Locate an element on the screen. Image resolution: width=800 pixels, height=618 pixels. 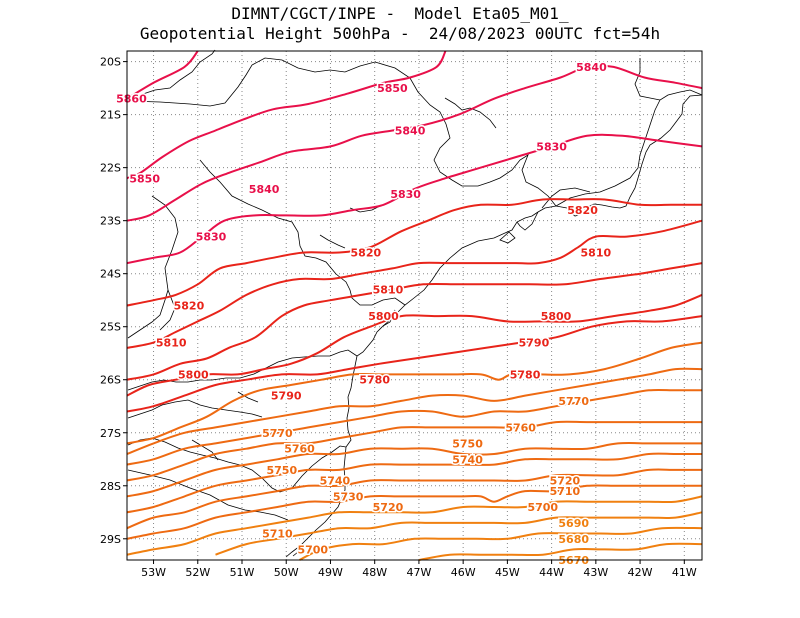
lon-tick-label: 51W is located at coordinates (242, 572).